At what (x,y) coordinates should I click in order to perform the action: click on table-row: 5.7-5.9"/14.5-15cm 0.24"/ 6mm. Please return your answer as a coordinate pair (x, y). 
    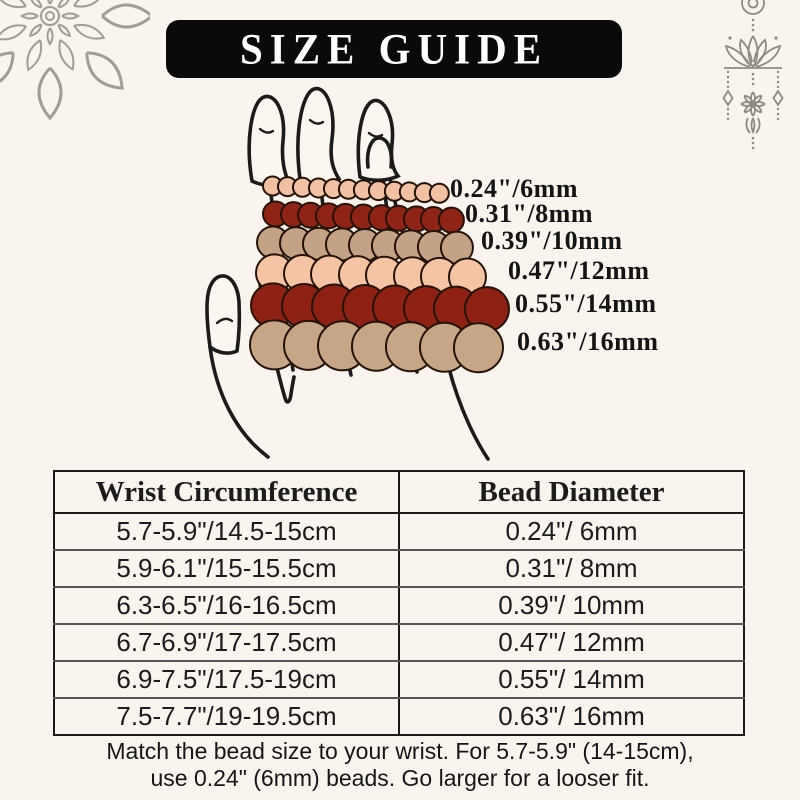
    Looking at the image, I should click on (399, 532).